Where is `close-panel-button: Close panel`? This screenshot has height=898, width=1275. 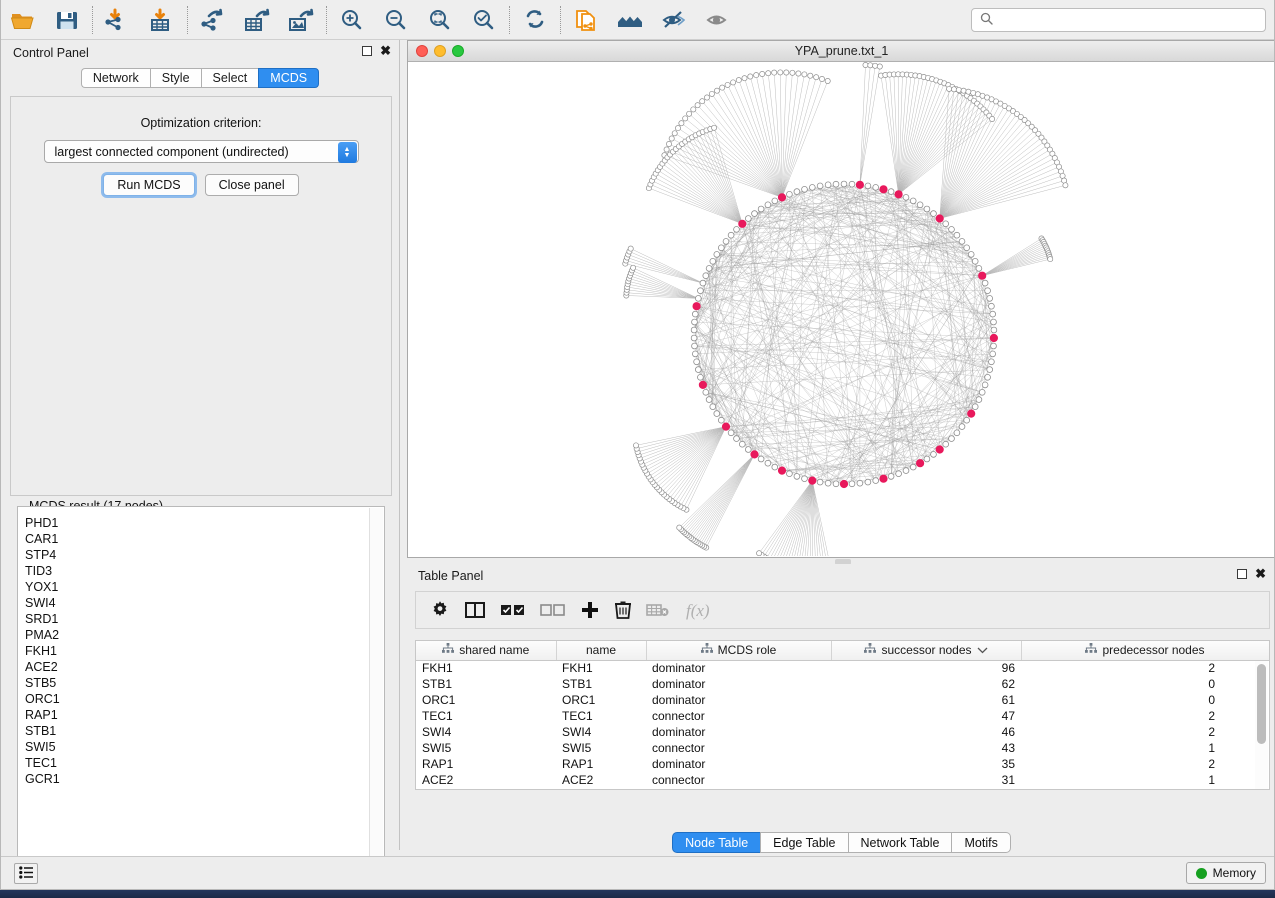 close-panel-button: Close panel is located at coordinates (251, 185).